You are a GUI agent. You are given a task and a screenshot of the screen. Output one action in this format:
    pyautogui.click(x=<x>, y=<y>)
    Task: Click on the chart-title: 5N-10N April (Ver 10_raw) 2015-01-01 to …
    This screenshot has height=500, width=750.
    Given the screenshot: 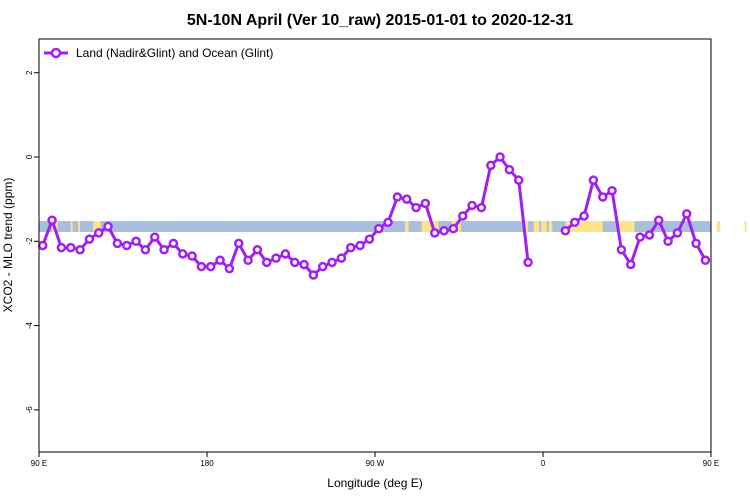 What is the action you would take?
    pyautogui.click(x=380, y=20)
    